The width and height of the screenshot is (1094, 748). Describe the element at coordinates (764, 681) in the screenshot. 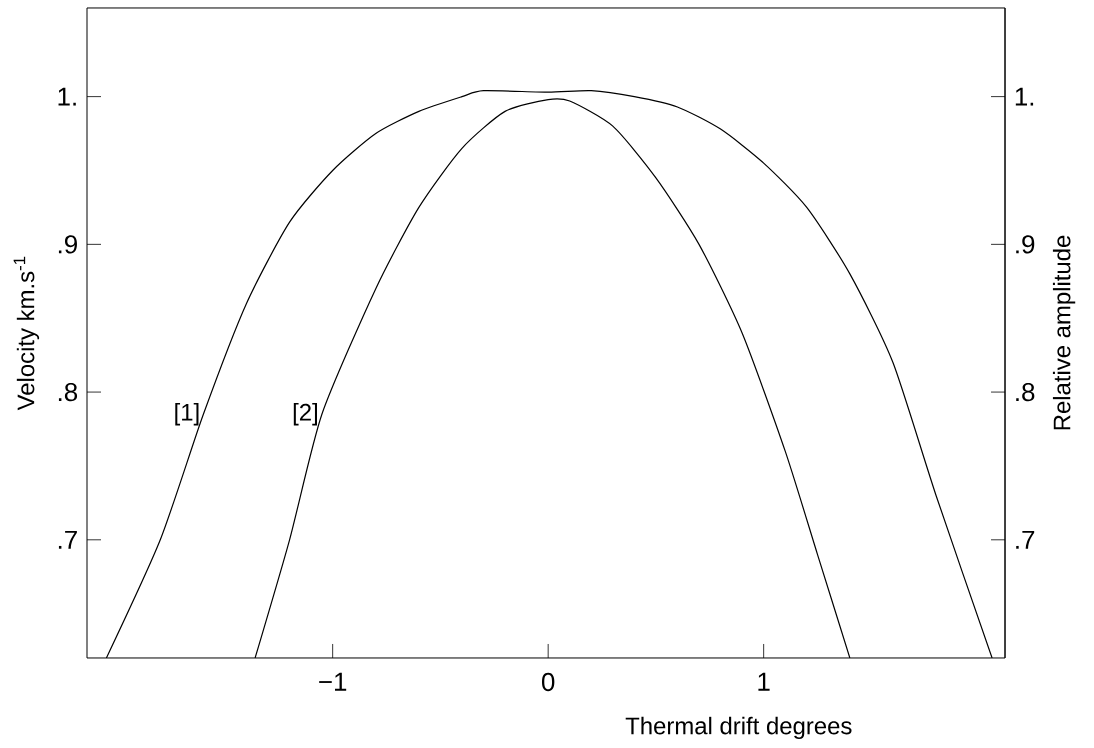

I see `x-tick-label: 1` at that location.